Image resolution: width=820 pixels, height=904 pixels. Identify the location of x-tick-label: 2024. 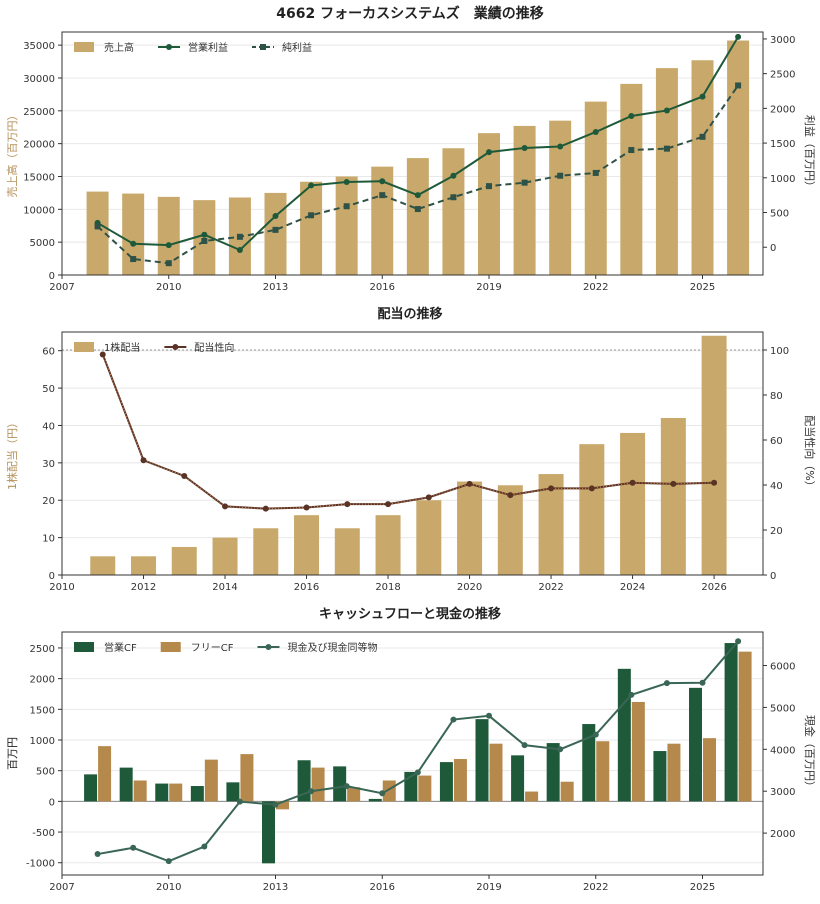
(632, 587).